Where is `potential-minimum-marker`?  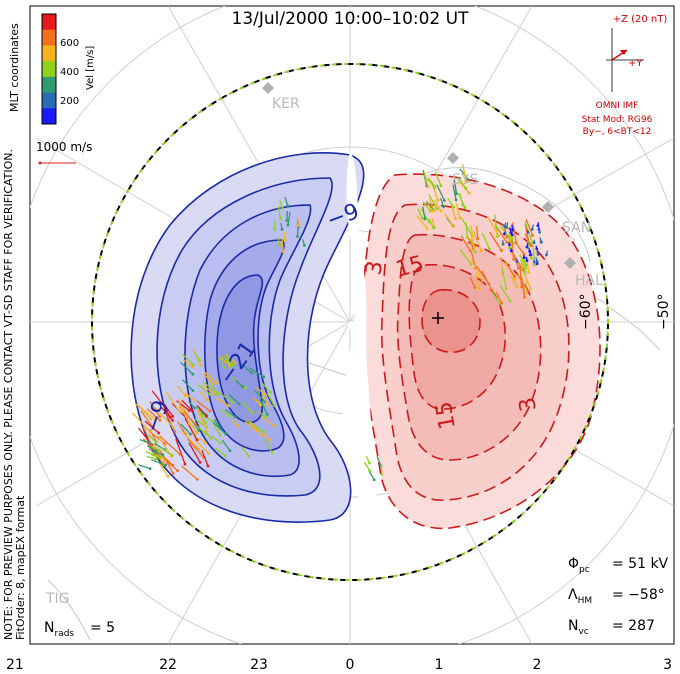 potential-minimum-marker is located at coordinates (352, 325).